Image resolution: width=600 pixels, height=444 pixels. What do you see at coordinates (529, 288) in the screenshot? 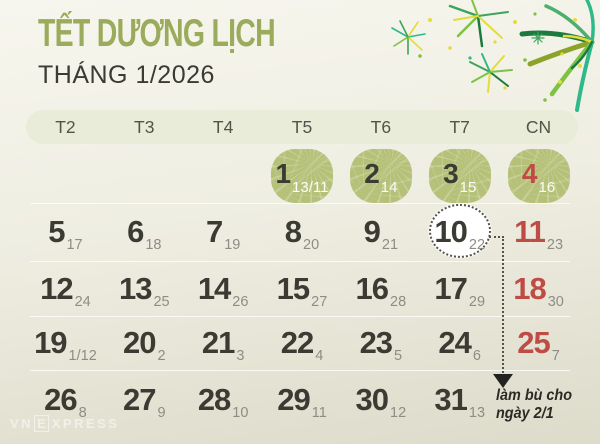
I see `date-number: 18` at bounding box center [529, 288].